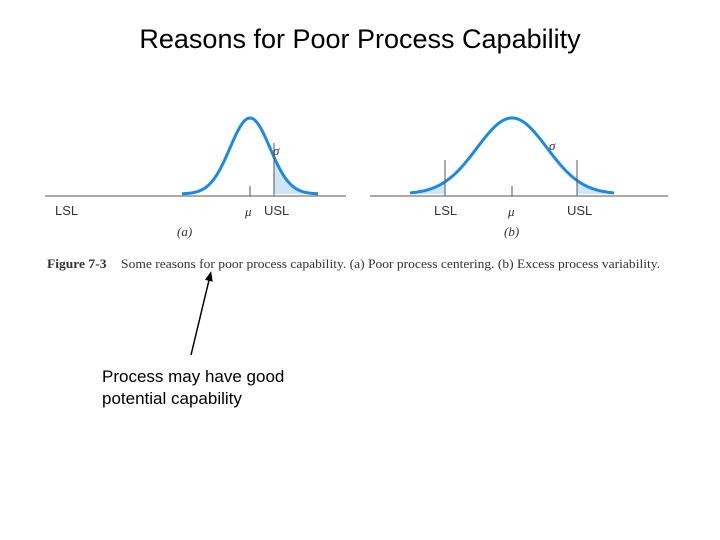 The height and width of the screenshot is (540, 720). Describe the element at coordinates (276, 150) in the screenshot. I see `sigma-label-a: σ` at that location.